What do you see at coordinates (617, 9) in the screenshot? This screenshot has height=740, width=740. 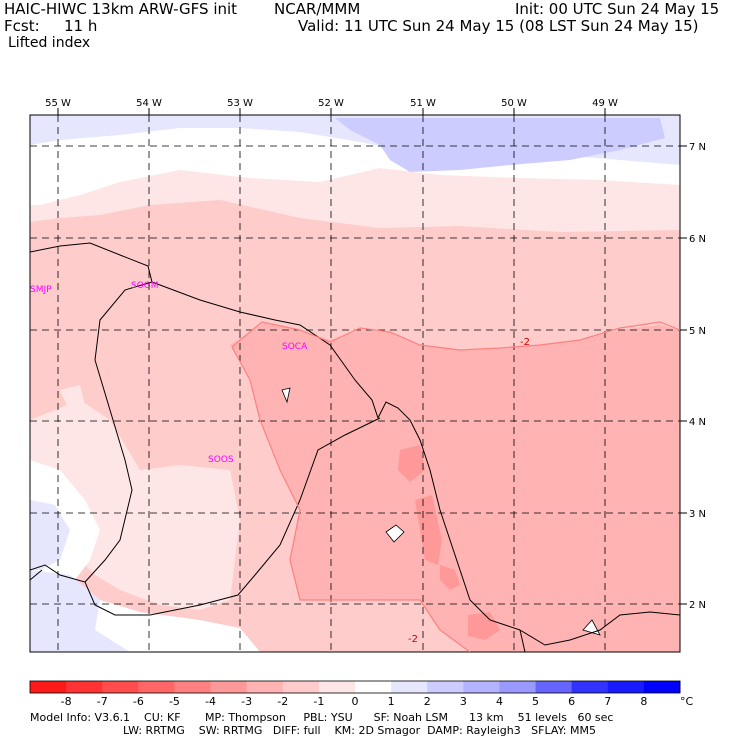 I see `init-time: Init: 00 UTC Sun 24 May 15` at bounding box center [617, 9].